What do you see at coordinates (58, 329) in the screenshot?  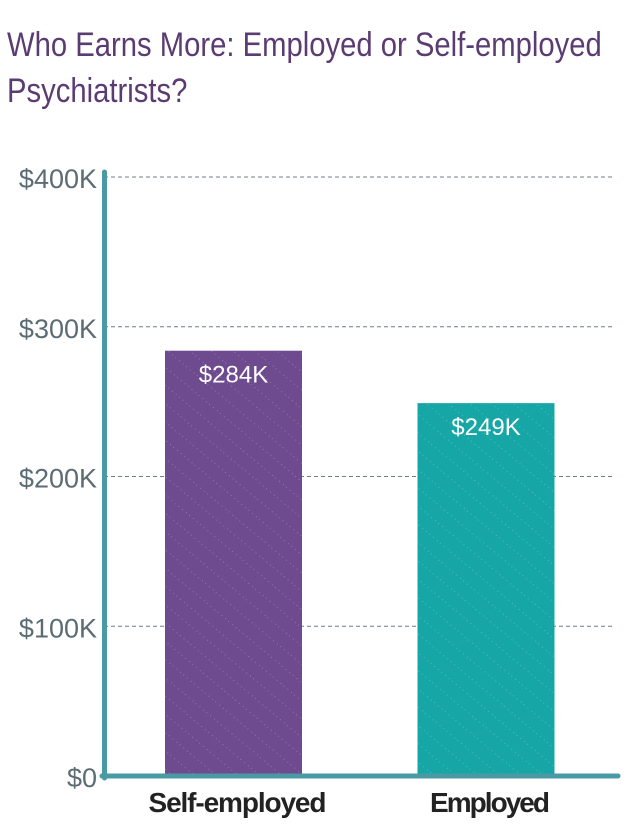 I see `y-tick-label: $300K` at bounding box center [58, 329].